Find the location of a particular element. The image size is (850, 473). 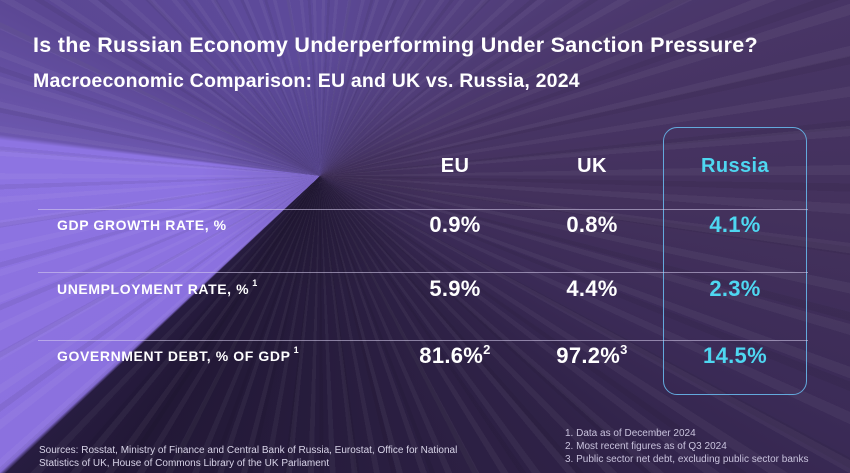

cell-gdp-growth-uk: 0.8% is located at coordinates (592, 225).